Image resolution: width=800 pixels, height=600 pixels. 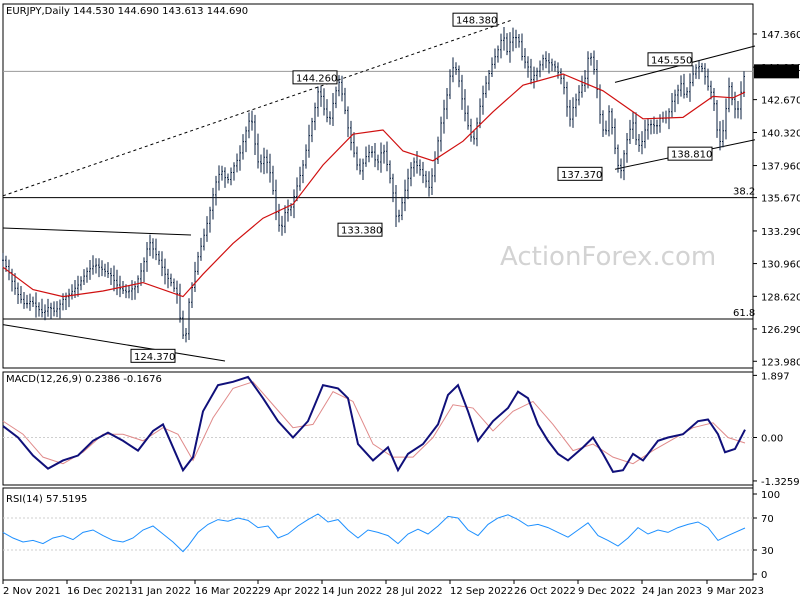 I want to click on rsi-tick-label: 30, so click(x=767, y=551).